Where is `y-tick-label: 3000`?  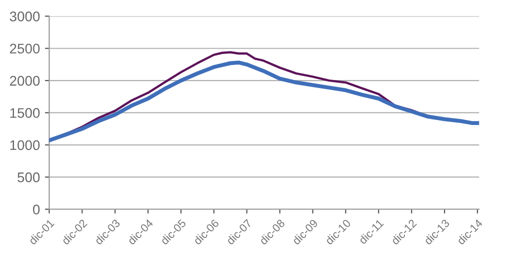 y-tick-label: 3000 is located at coordinates (25, 17).